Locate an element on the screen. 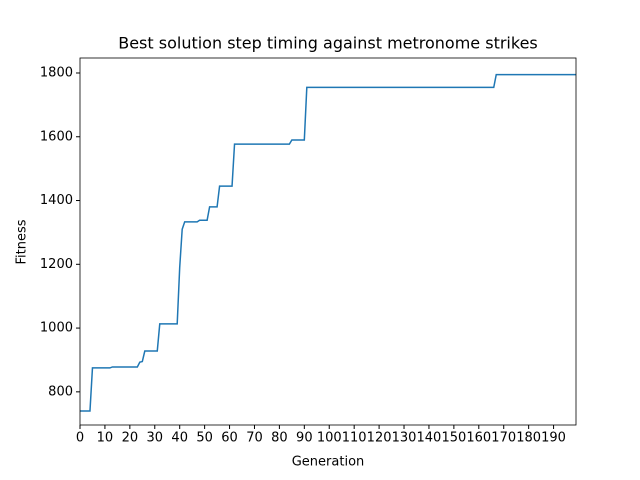 The width and height of the screenshot is (640, 480). y-tick-label: 1600 is located at coordinates (56, 136).